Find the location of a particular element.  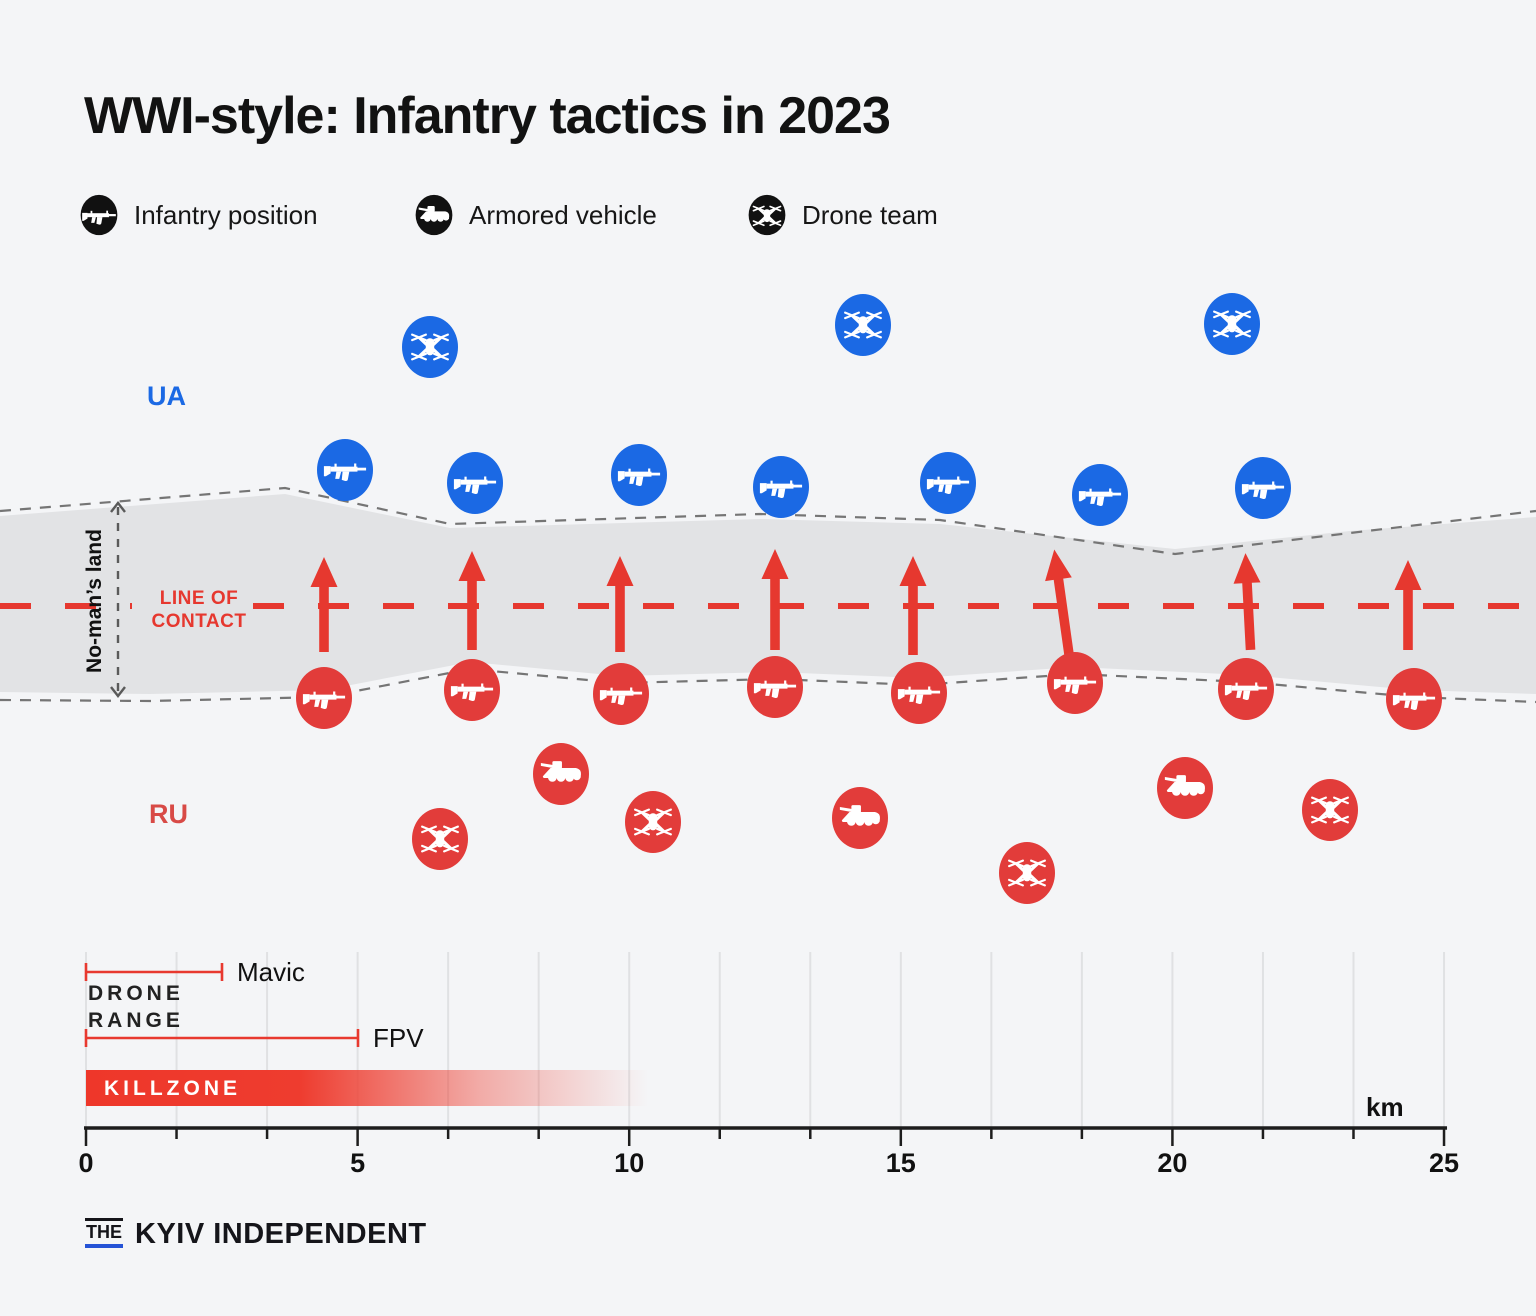

tick-label: 0 is located at coordinates (85, 1163).